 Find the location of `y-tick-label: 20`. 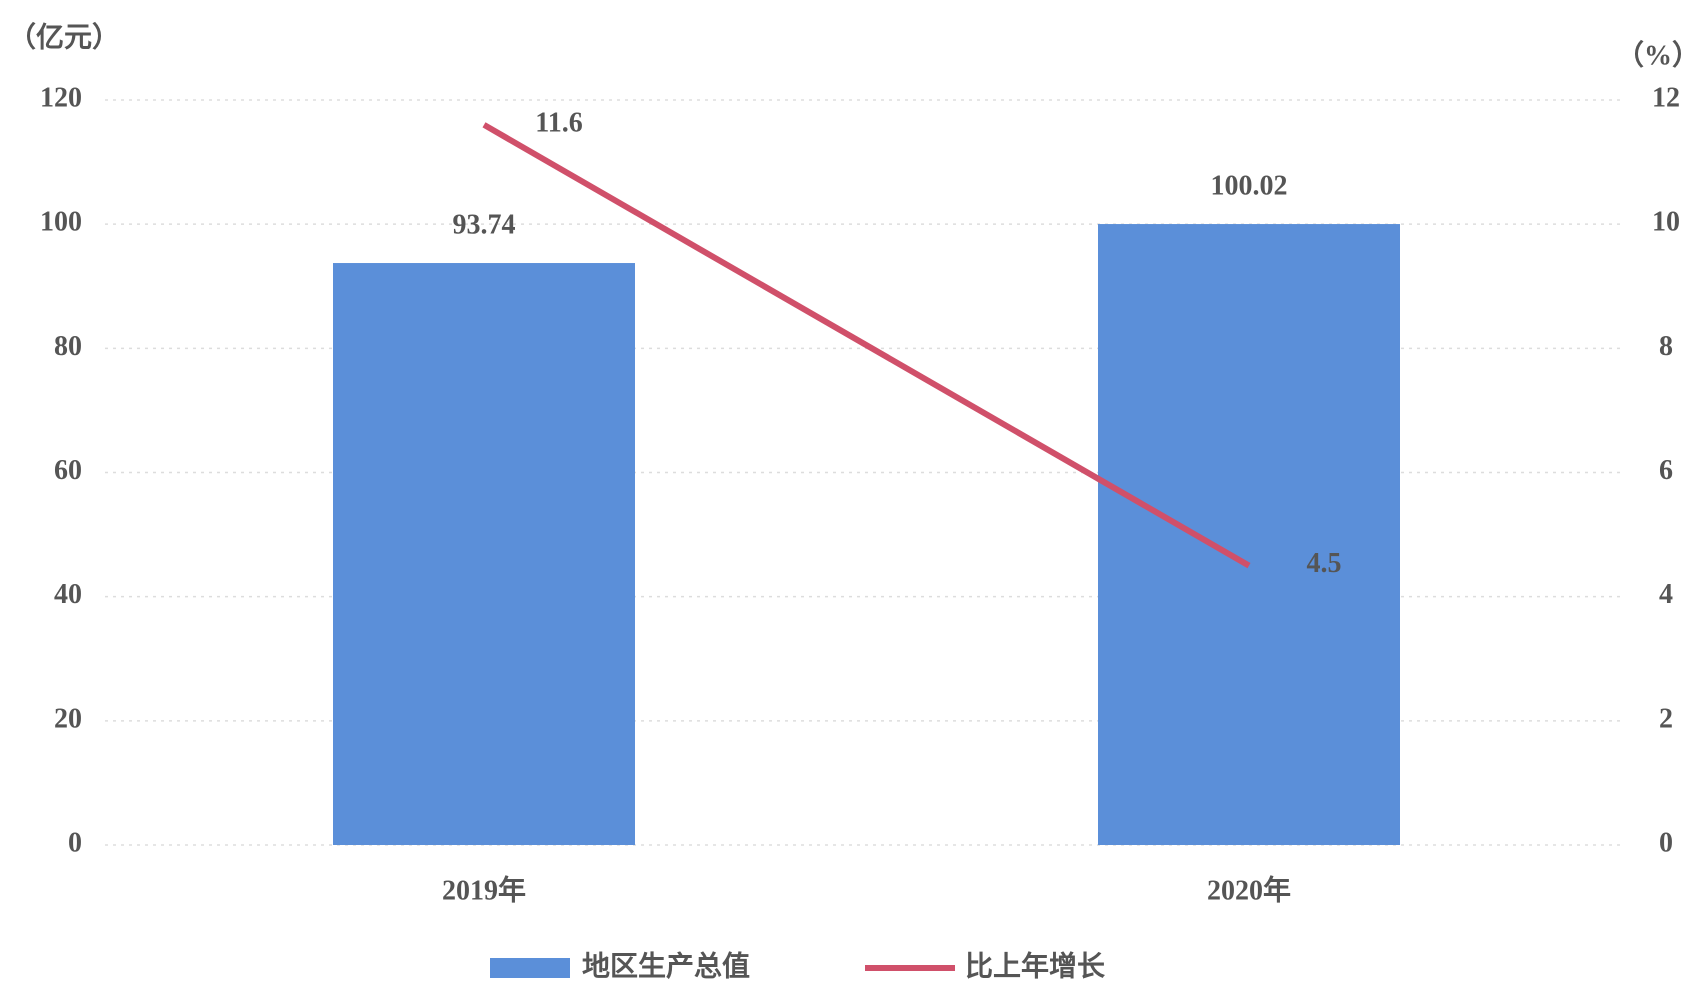

y-tick-label: 20 is located at coordinates (68, 718).